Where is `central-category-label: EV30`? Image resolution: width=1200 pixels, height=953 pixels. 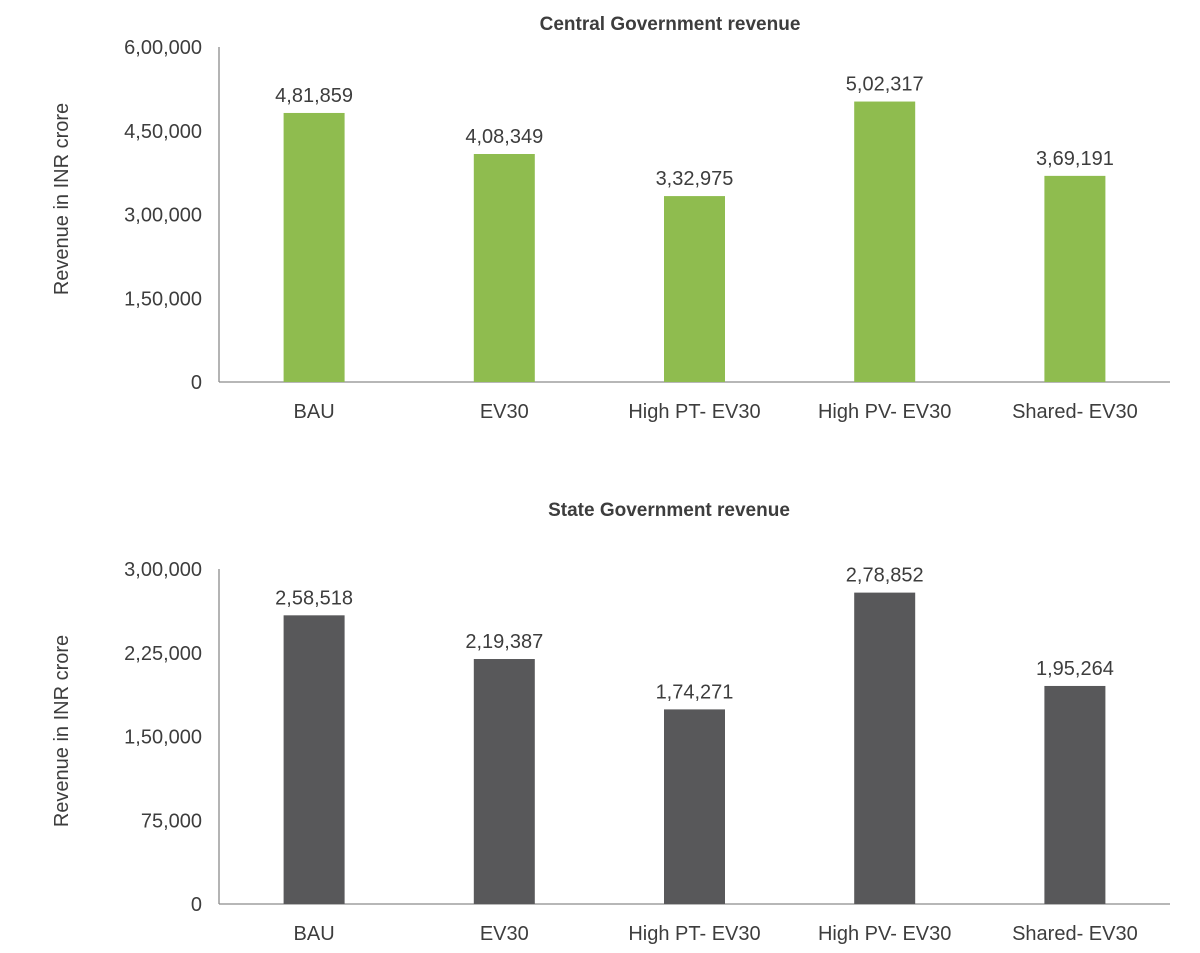
central-category-label: EV30 is located at coordinates (504, 412).